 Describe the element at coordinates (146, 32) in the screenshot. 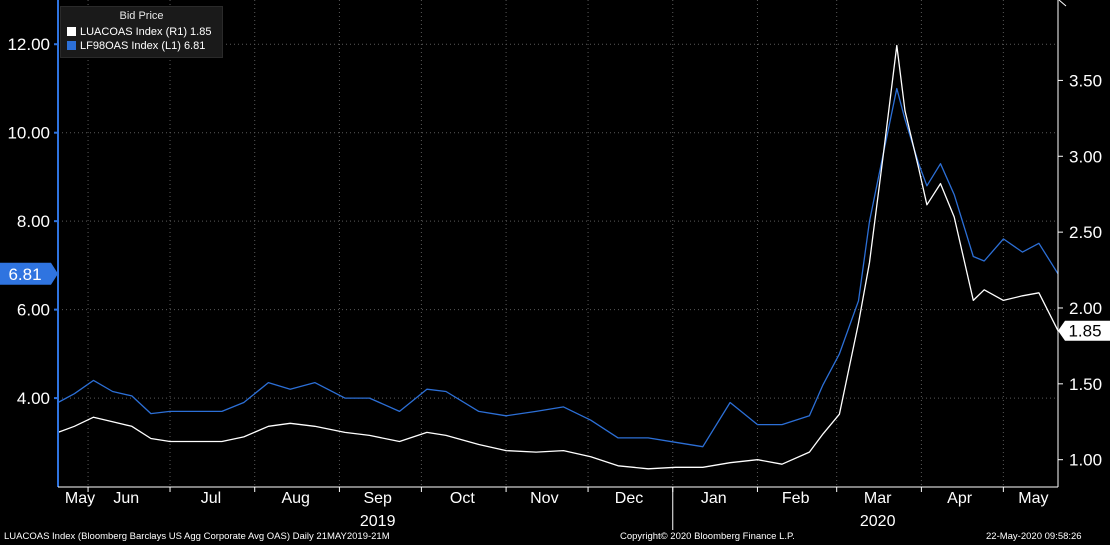

I see `legend-label-luacoas: LUACOAS Index (R1) 1.85` at that location.